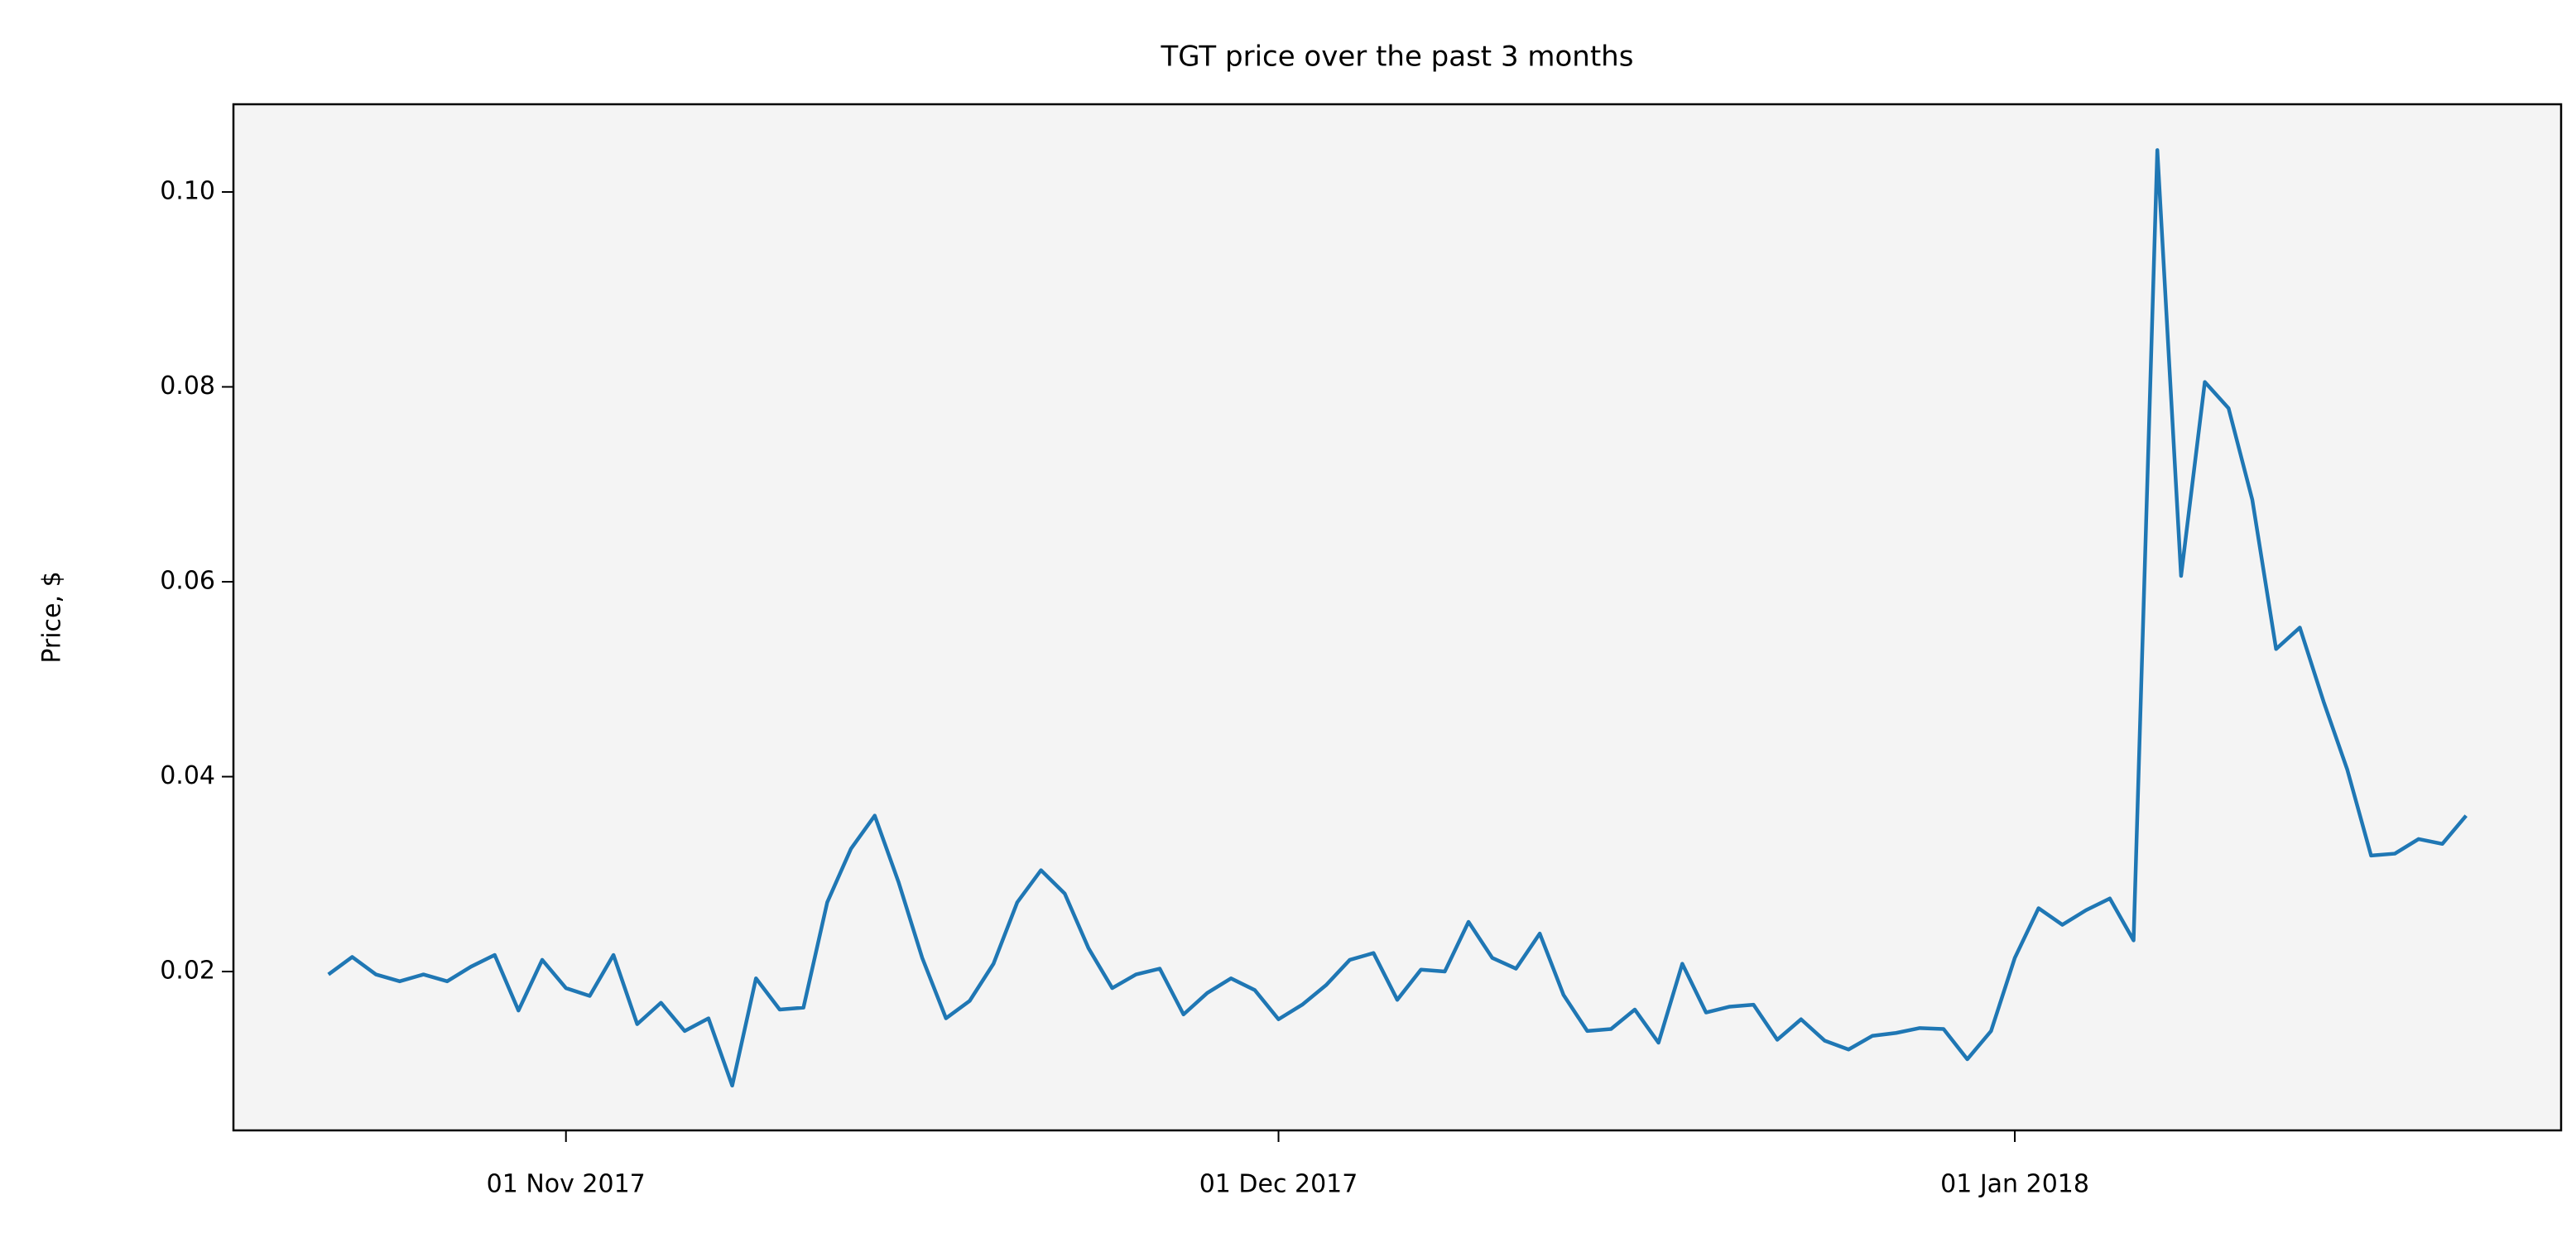 This screenshot has height=1233, width=2576. I want to click on y-tick-label: 0.04, so click(187, 775).